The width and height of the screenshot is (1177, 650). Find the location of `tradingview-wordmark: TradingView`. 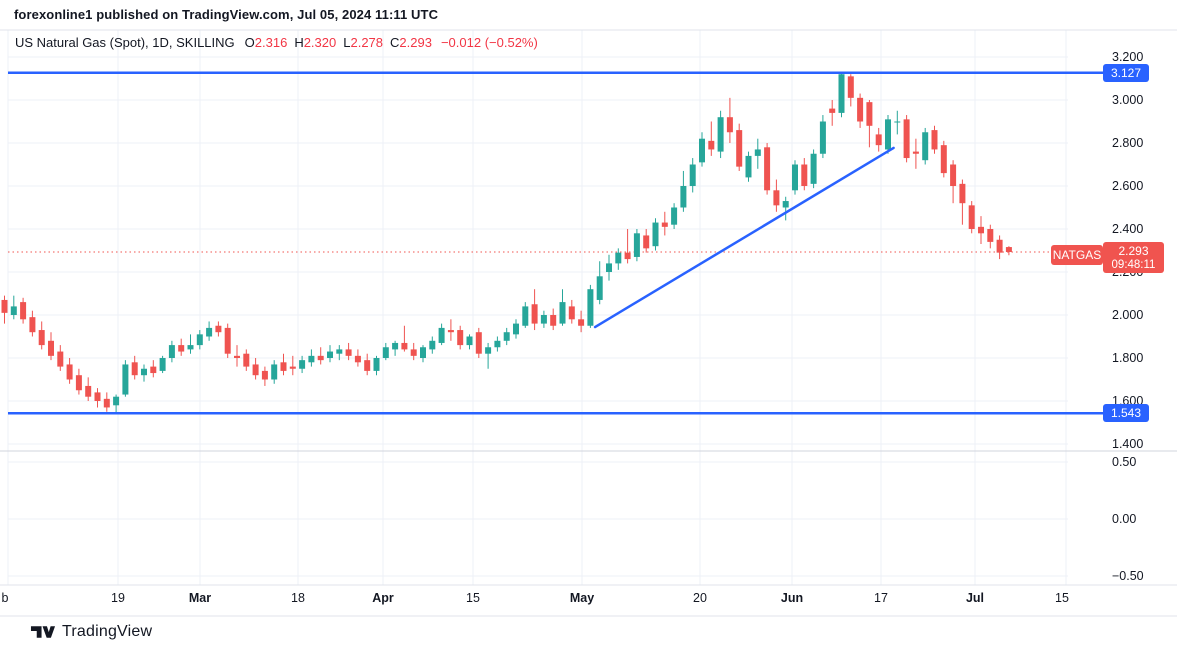

tradingview-wordmark: TradingView is located at coordinates (107, 631).